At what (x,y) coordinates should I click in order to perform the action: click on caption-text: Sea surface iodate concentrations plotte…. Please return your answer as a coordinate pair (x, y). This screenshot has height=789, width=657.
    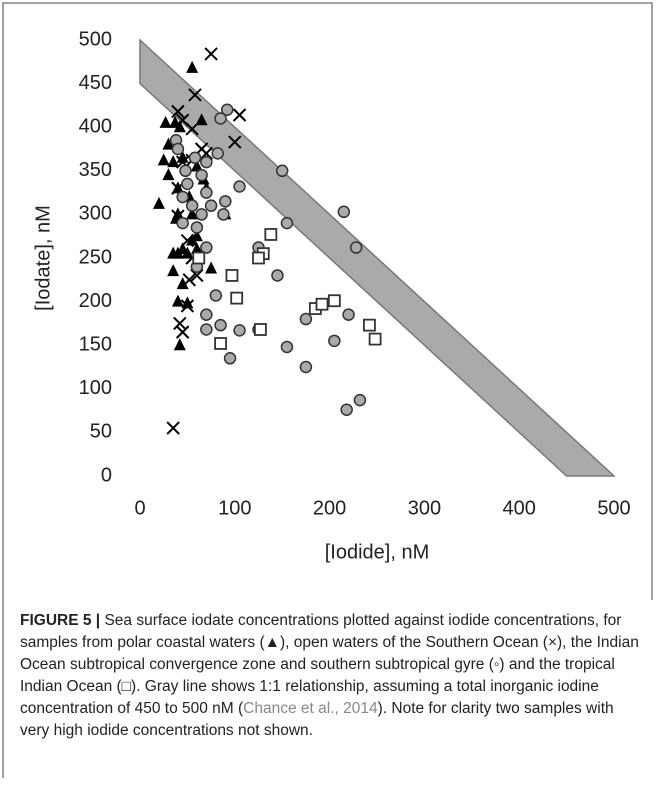
    Looking at the image, I should click on (329, 664).